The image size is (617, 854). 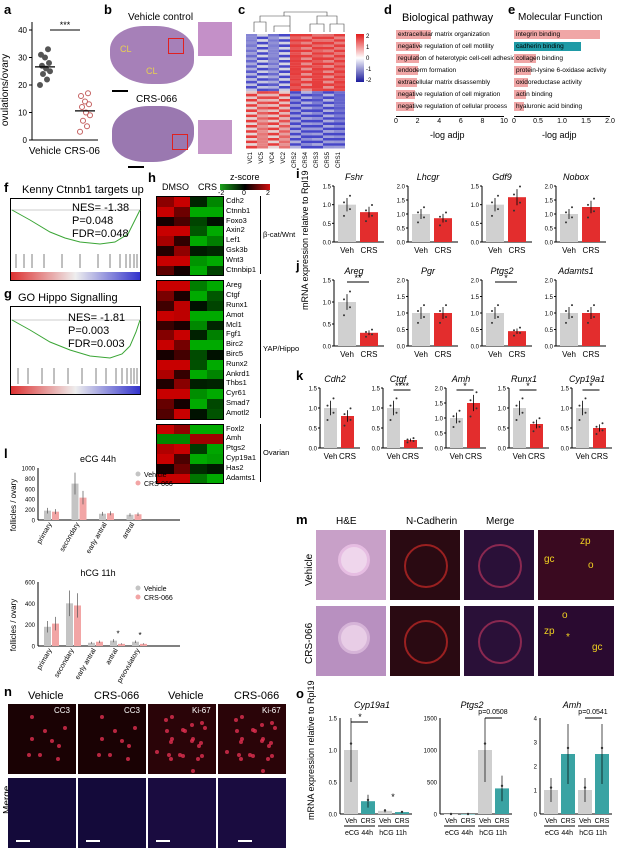 I want to click on legend-tick: 0, so click(x=368, y=59).